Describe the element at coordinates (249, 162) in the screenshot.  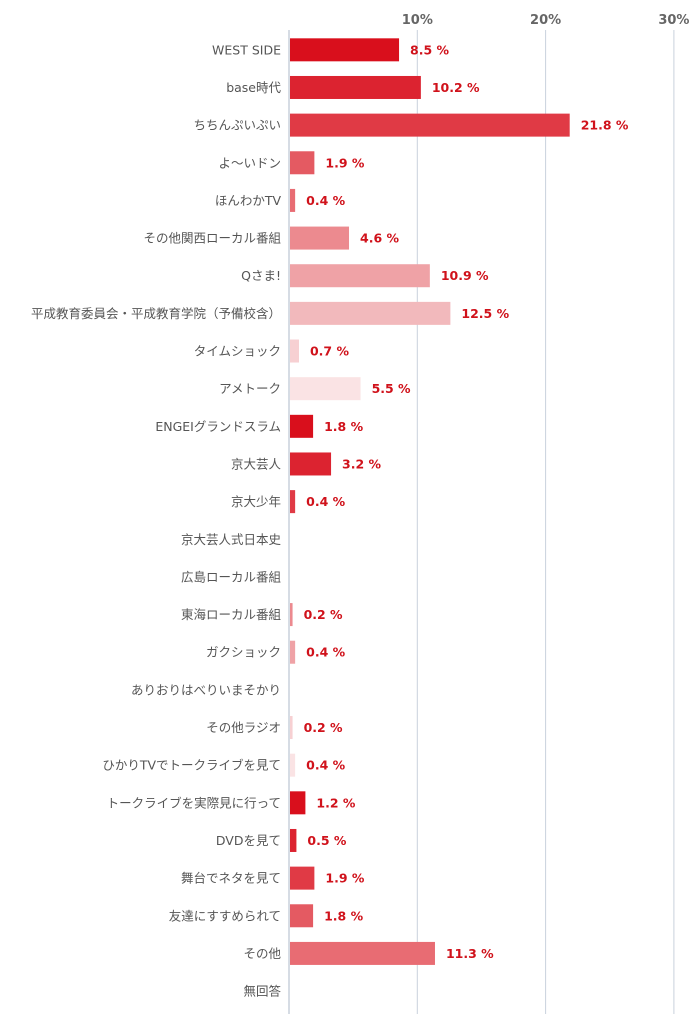
I see `category-label: よ〜いドン` at that location.